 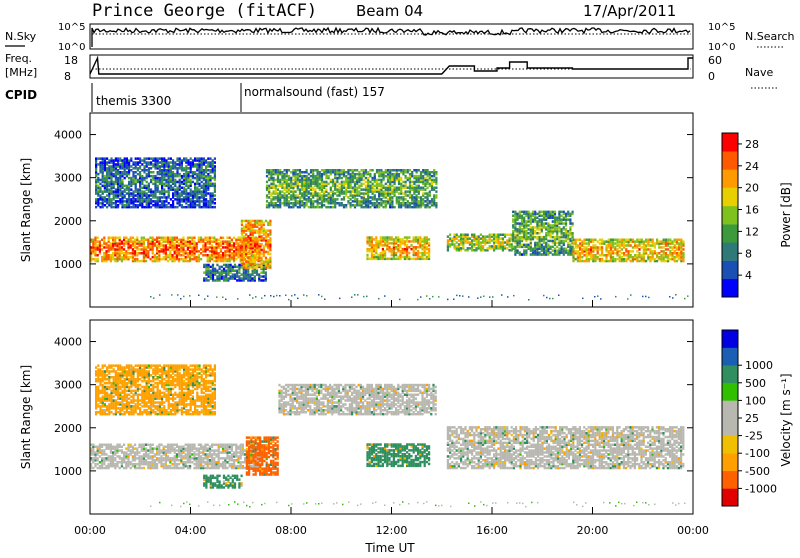 What do you see at coordinates (176, 250) in the screenshot?
I see `data-region` at bounding box center [176, 250].